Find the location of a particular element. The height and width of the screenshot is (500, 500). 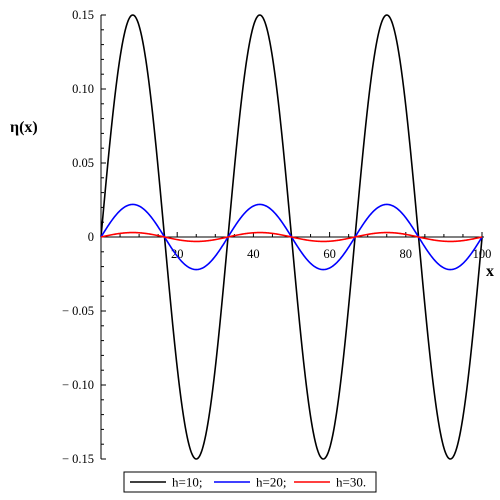

y-tick-label: 0 is located at coordinates (91, 237).